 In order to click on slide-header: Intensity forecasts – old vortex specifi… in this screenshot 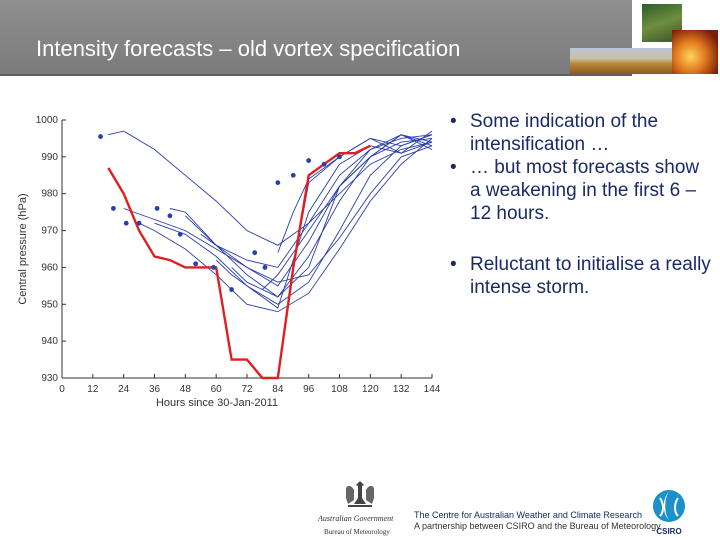, I will do `click(360, 38)`.